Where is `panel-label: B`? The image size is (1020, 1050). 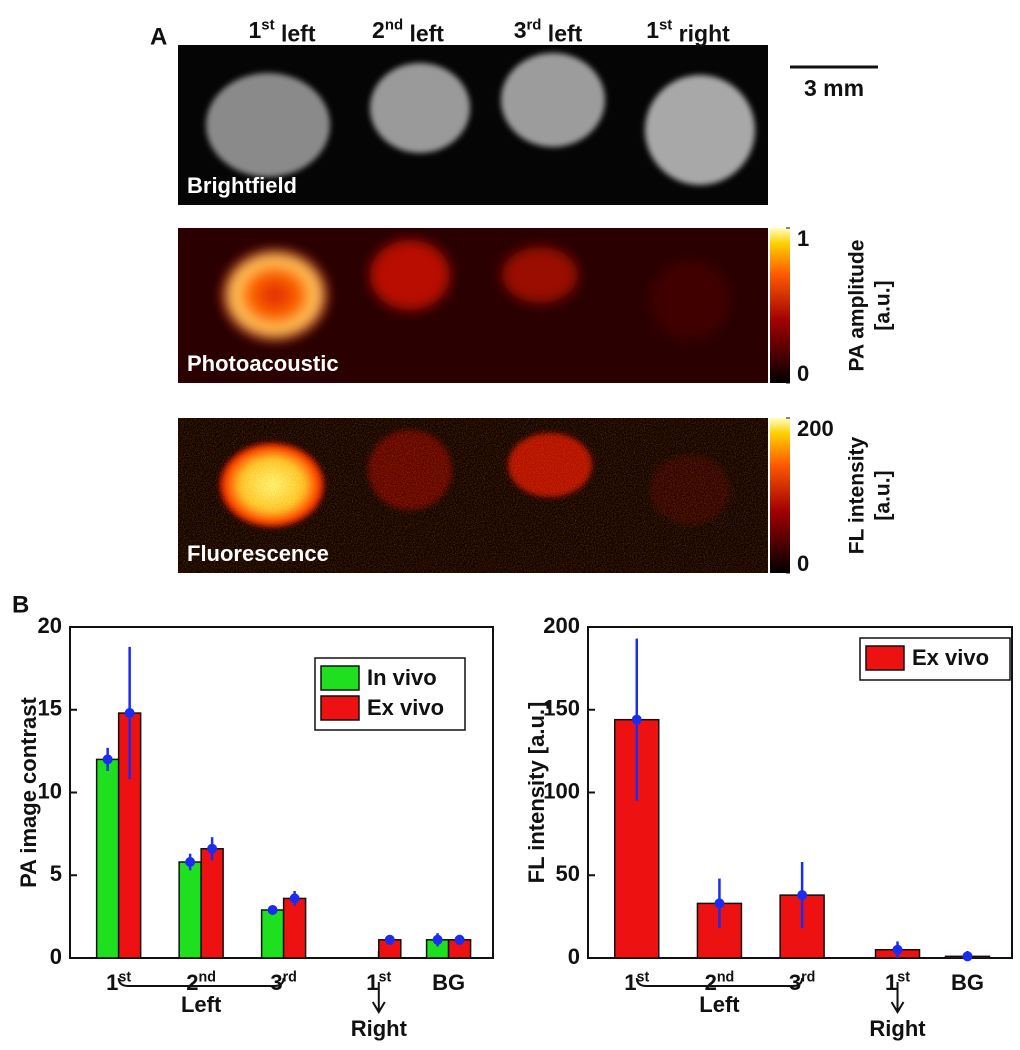 panel-label: B is located at coordinates (20, 604).